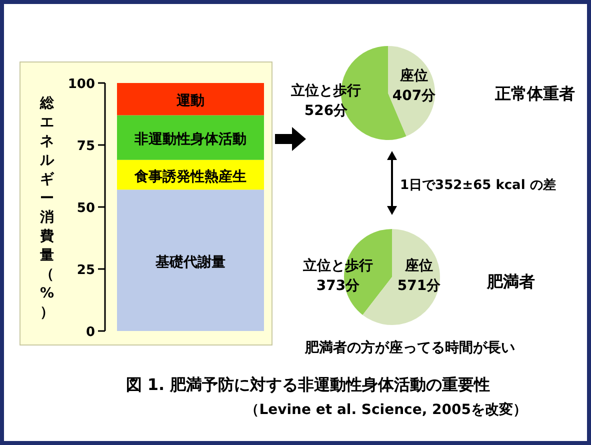  What do you see at coordinates (534, 93) in the screenshot?
I see `text: 正常体重者` at bounding box center [534, 93].